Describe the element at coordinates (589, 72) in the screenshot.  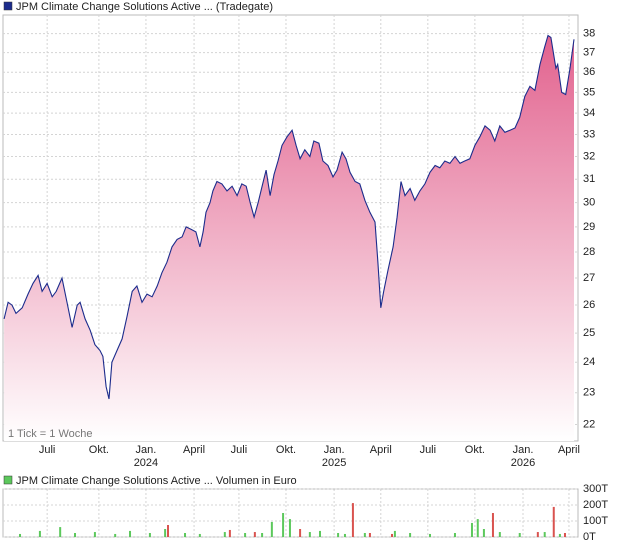
I see `y-tick-label: 36` at that location.